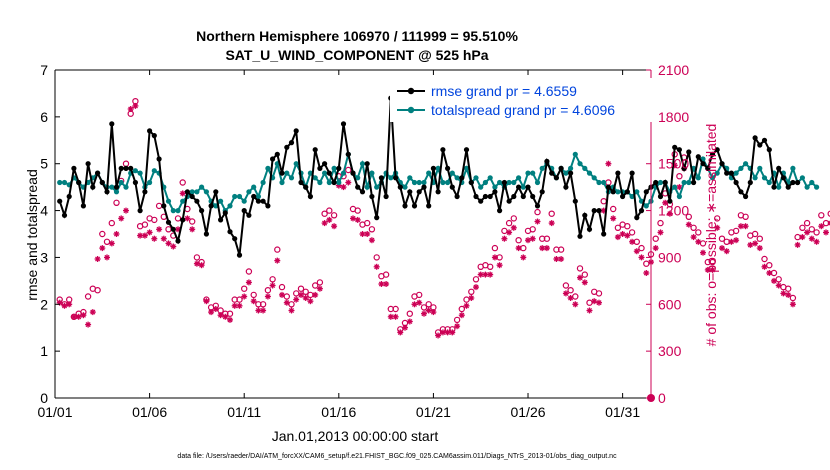 This screenshot has width=830, height=470. What do you see at coordinates (44, 70) in the screenshot?
I see `y-tick-left-label: 7` at bounding box center [44, 70].